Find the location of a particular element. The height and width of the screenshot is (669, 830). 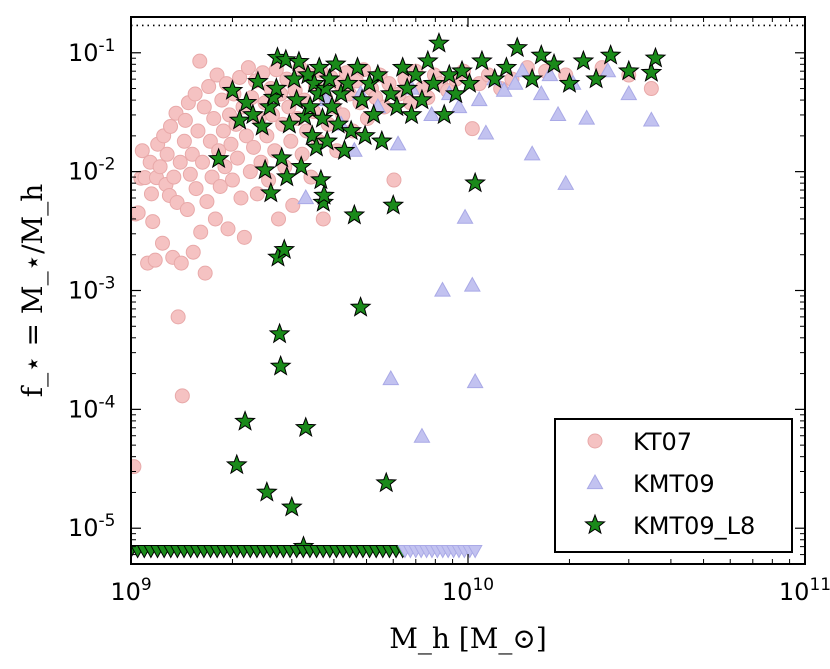

legend-label: KMT09 is located at coordinates (674, 484).